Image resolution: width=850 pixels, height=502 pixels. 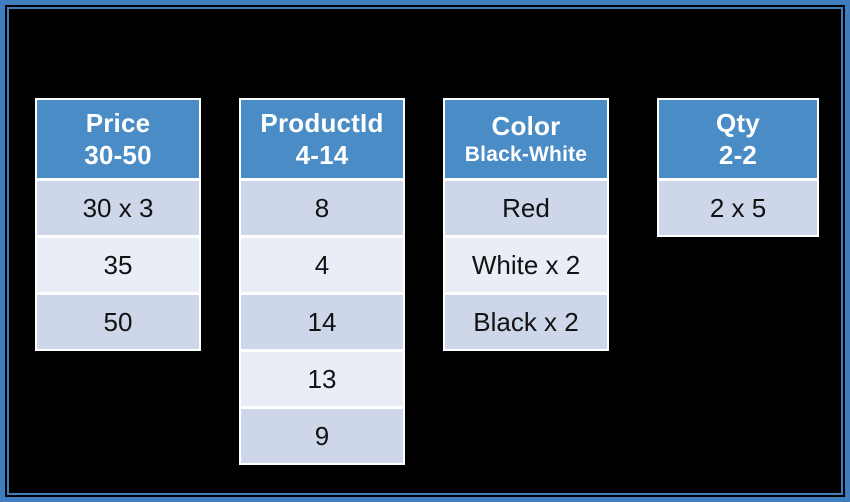 What do you see at coordinates (526, 322) in the screenshot?
I see `color-row: Black x 2` at bounding box center [526, 322].